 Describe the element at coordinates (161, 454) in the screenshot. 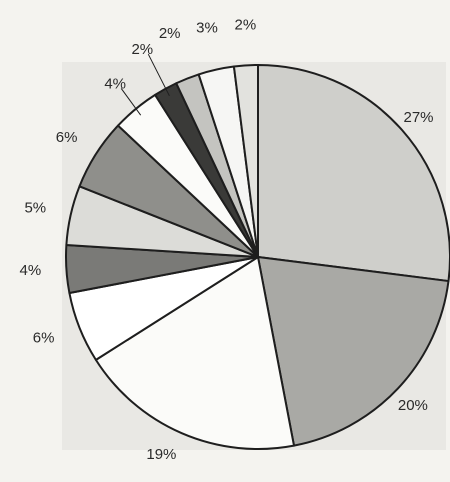

I see `slice-label: 19%` at that location.